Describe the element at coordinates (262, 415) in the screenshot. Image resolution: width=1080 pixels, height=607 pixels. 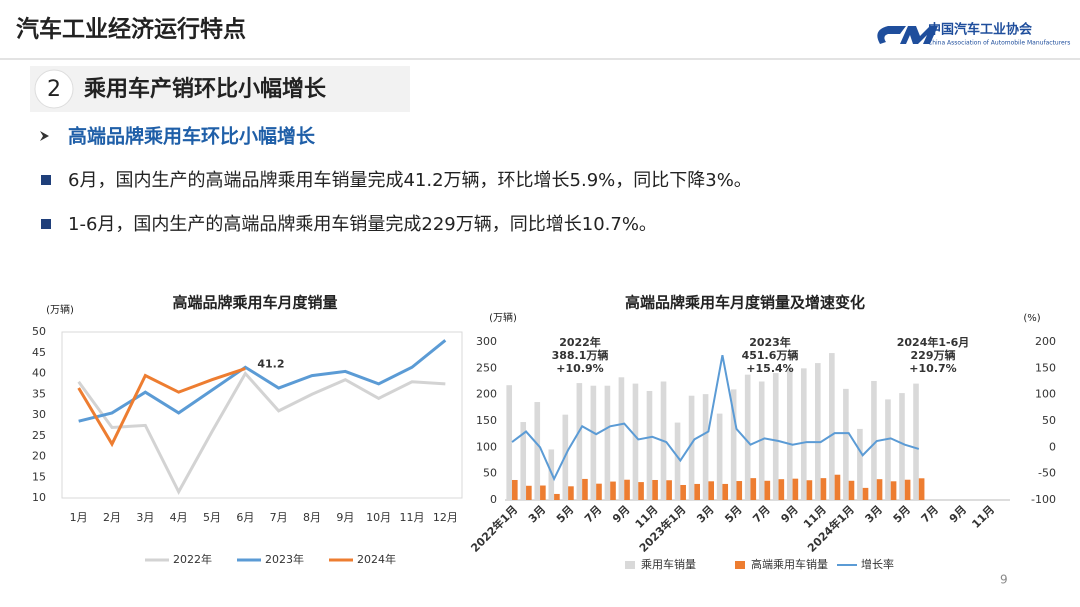
I see `plot-frame` at that location.